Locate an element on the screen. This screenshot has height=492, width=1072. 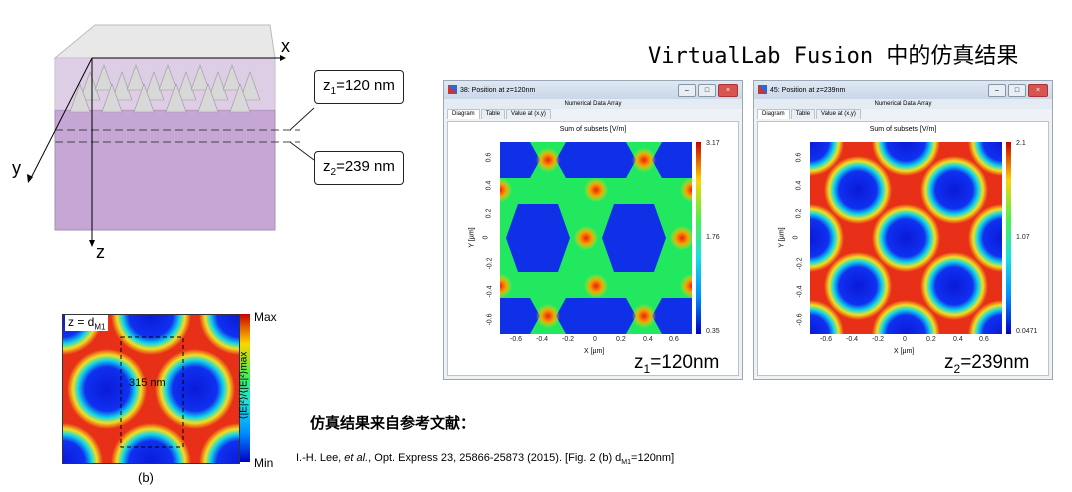
reference-colorbar-max: Max is located at coordinates (265, 317).